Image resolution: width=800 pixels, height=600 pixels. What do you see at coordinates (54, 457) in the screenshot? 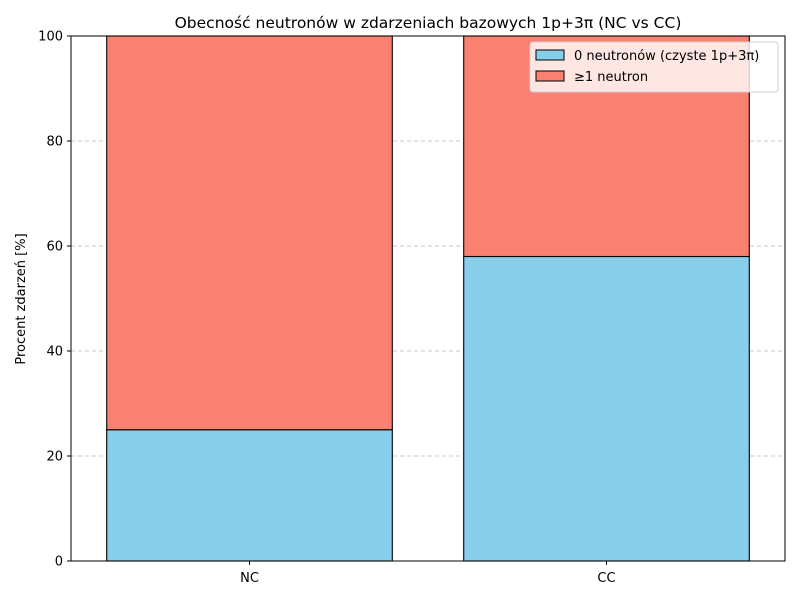
I see `y-tick-label-20: 20` at bounding box center [54, 457].